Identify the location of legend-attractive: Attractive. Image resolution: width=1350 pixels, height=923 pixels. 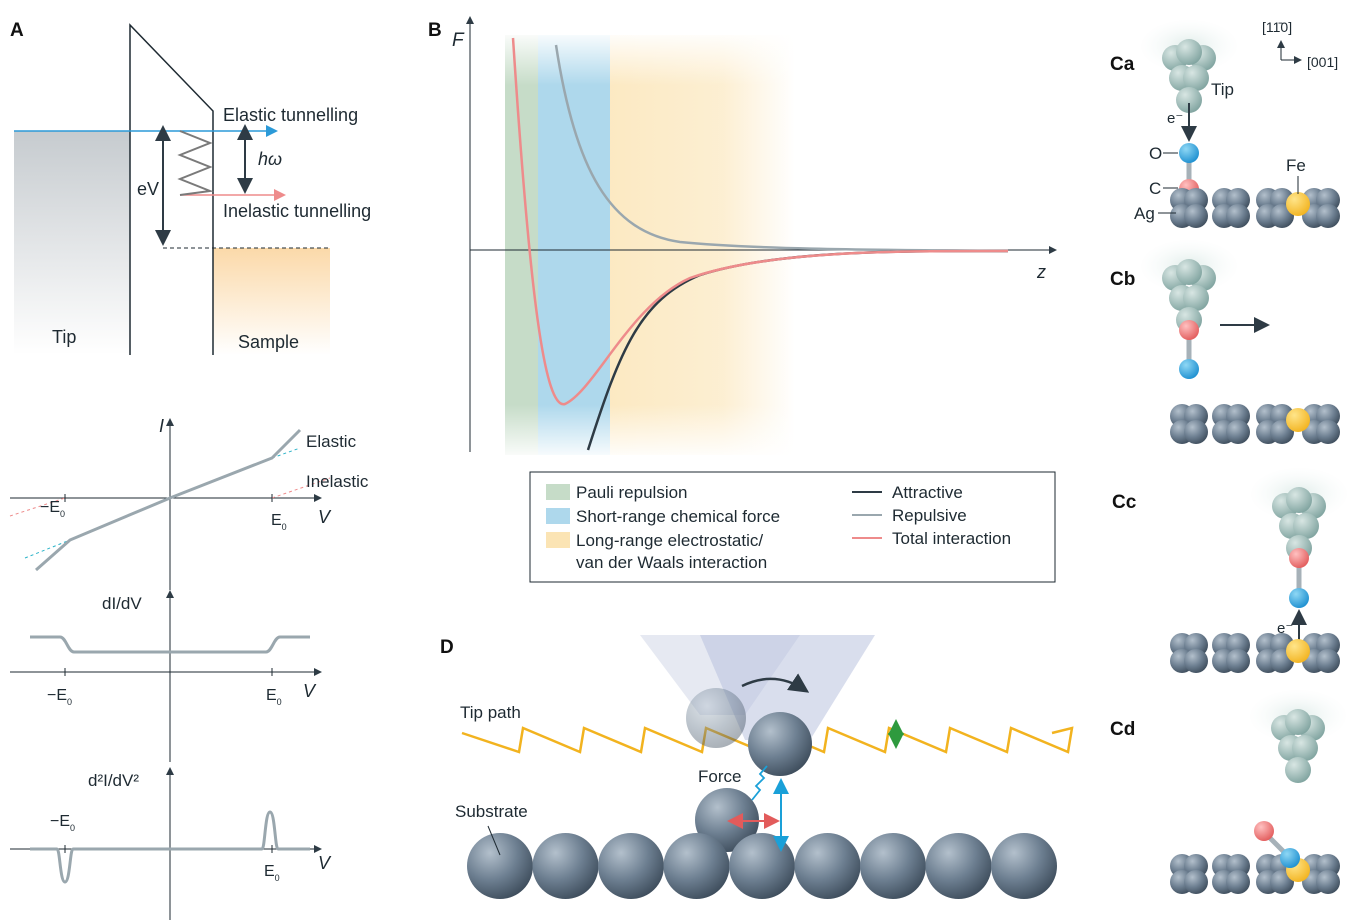
(927, 492).